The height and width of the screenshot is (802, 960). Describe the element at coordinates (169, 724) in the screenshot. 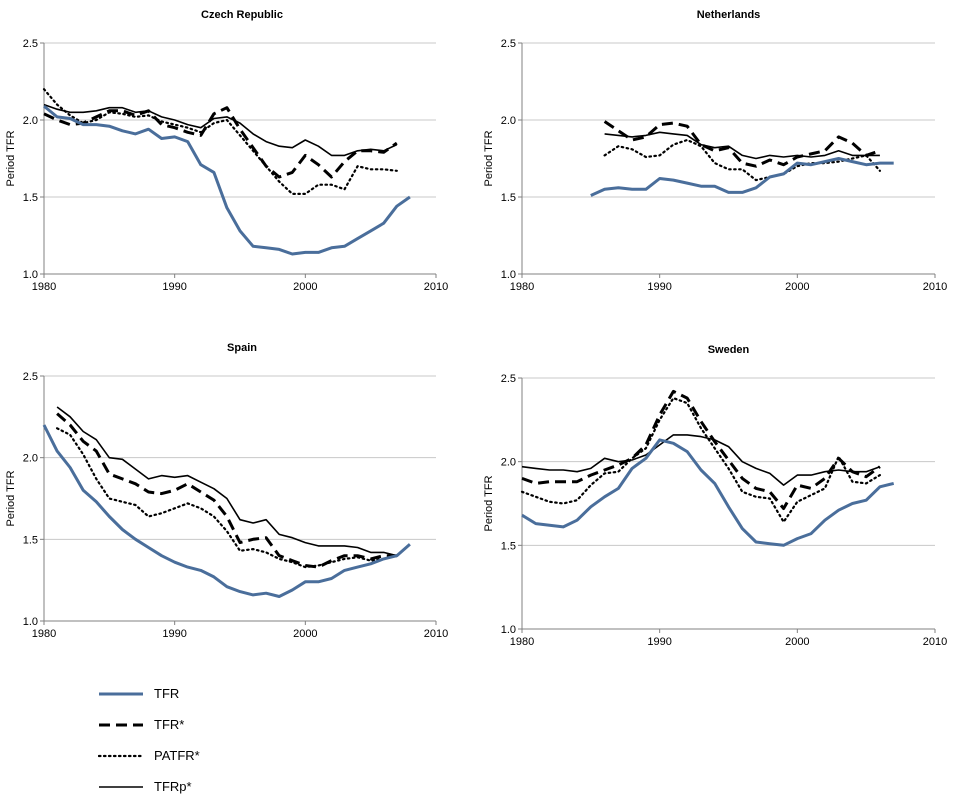

I see `legend-label: TFR*` at that location.